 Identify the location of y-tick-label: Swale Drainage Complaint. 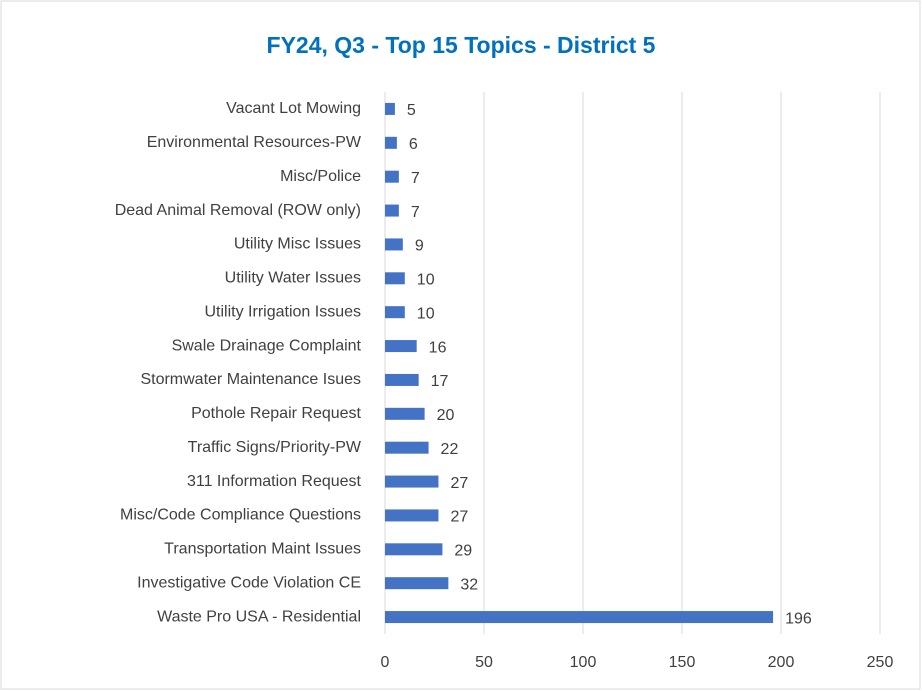
(267, 345).